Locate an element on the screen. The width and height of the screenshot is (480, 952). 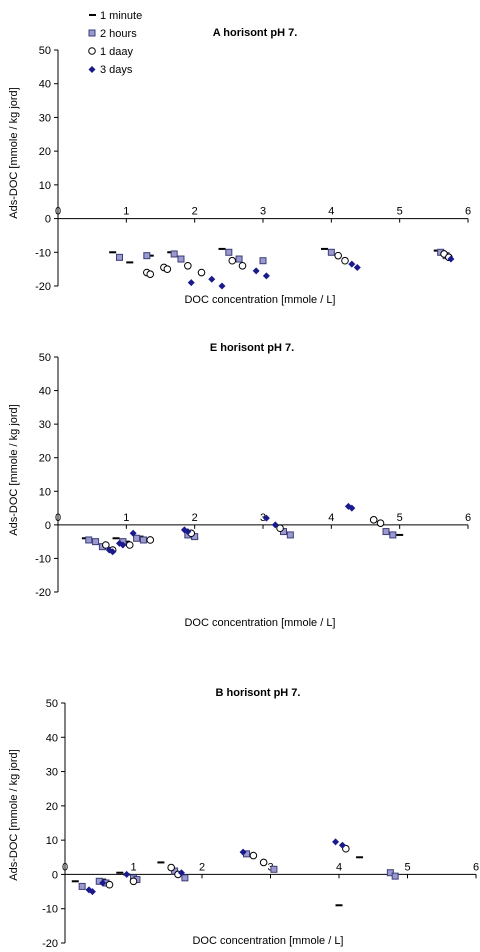
square-marker is located at coordinates (92, 33).